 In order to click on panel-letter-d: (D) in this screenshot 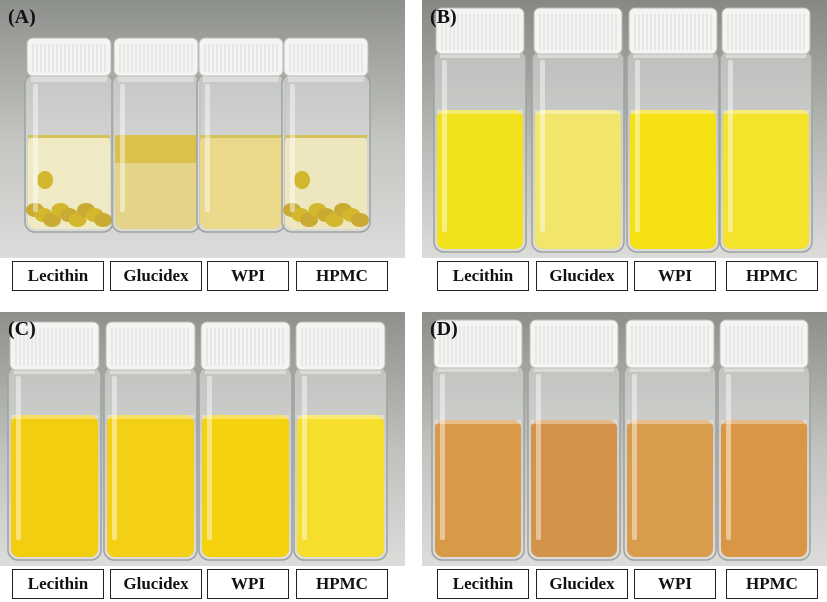, I will do `click(444, 329)`.